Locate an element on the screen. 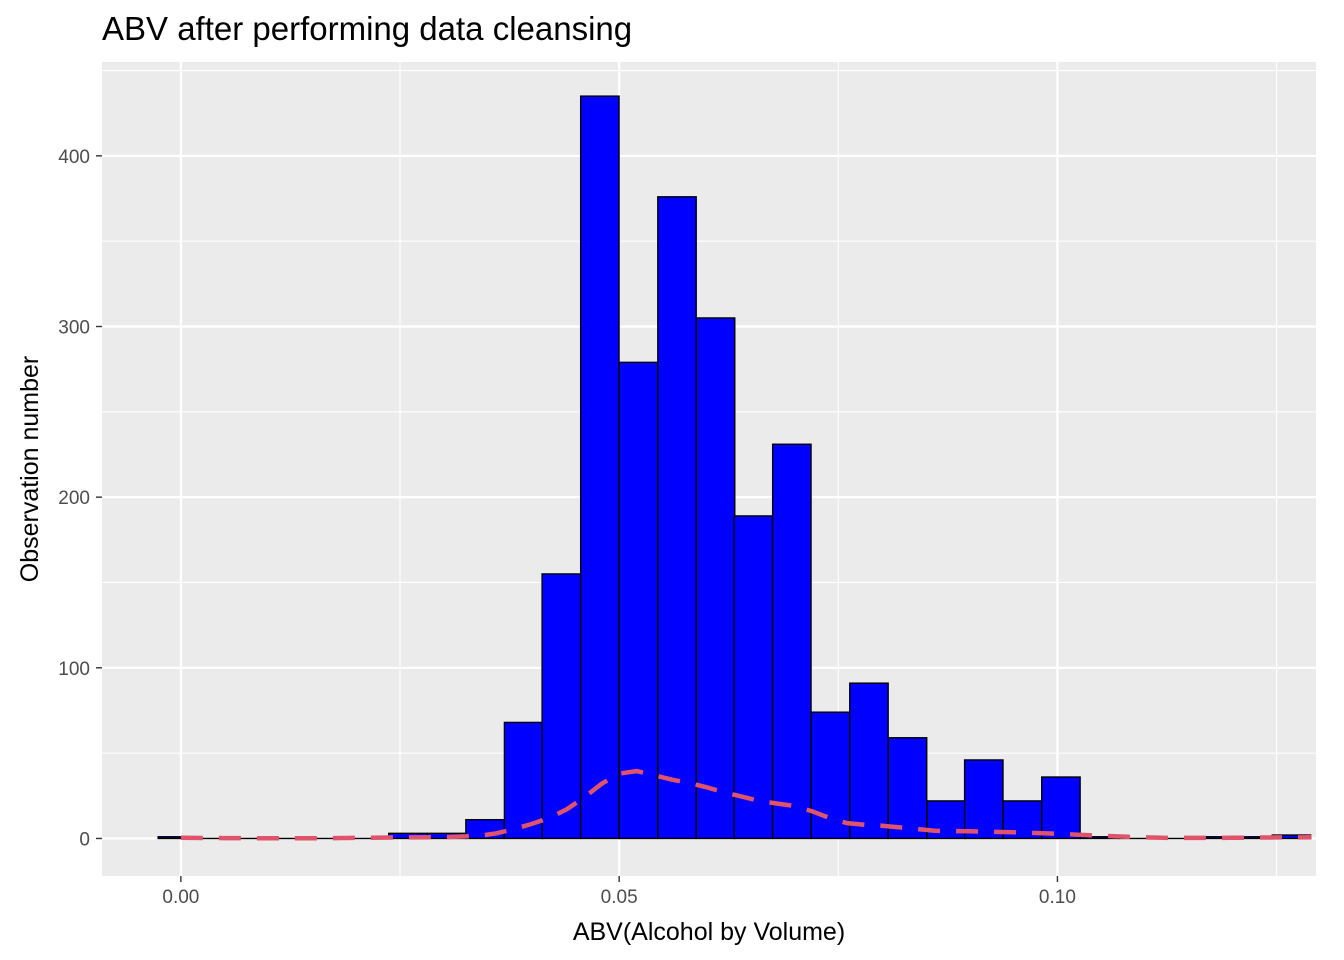 Image resolution: width=1344 pixels, height=960 pixels. x-axis: 0.00 0.05 0.10 is located at coordinates (619, 892).